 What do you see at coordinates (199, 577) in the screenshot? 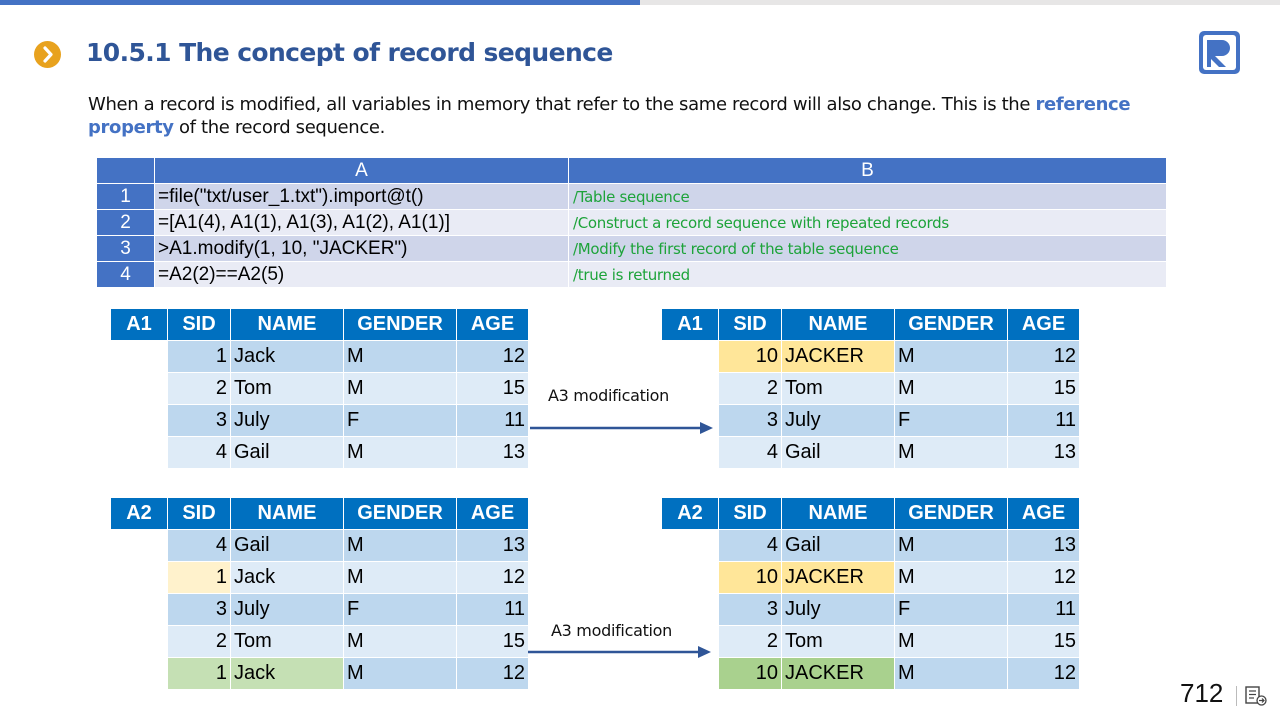
I see `cell-sid-highlight: 1` at bounding box center [199, 577].